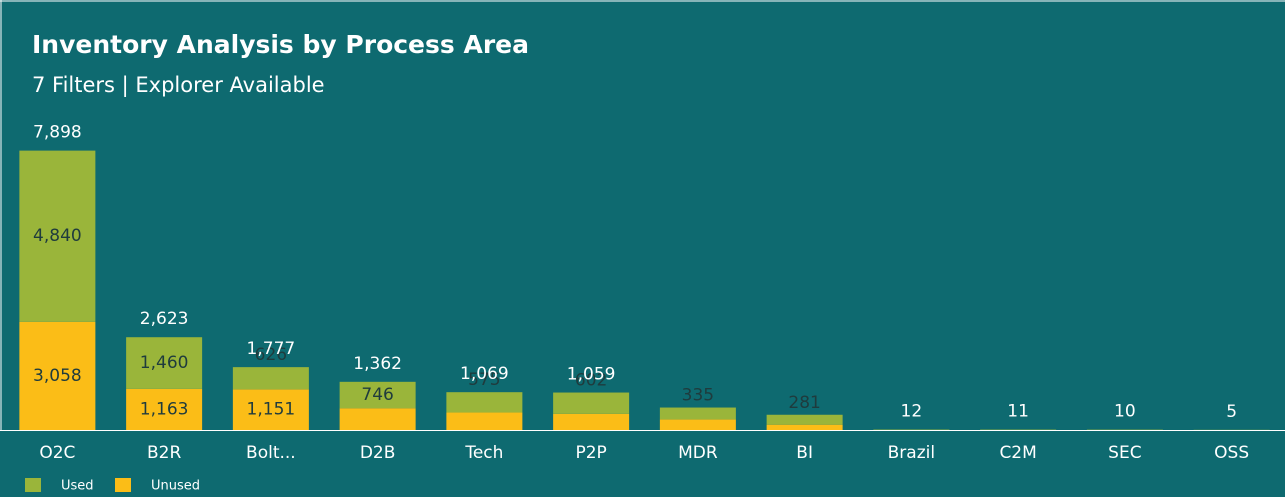 The image size is (1285, 497). I want to click on data-label: 746, so click(377, 395).